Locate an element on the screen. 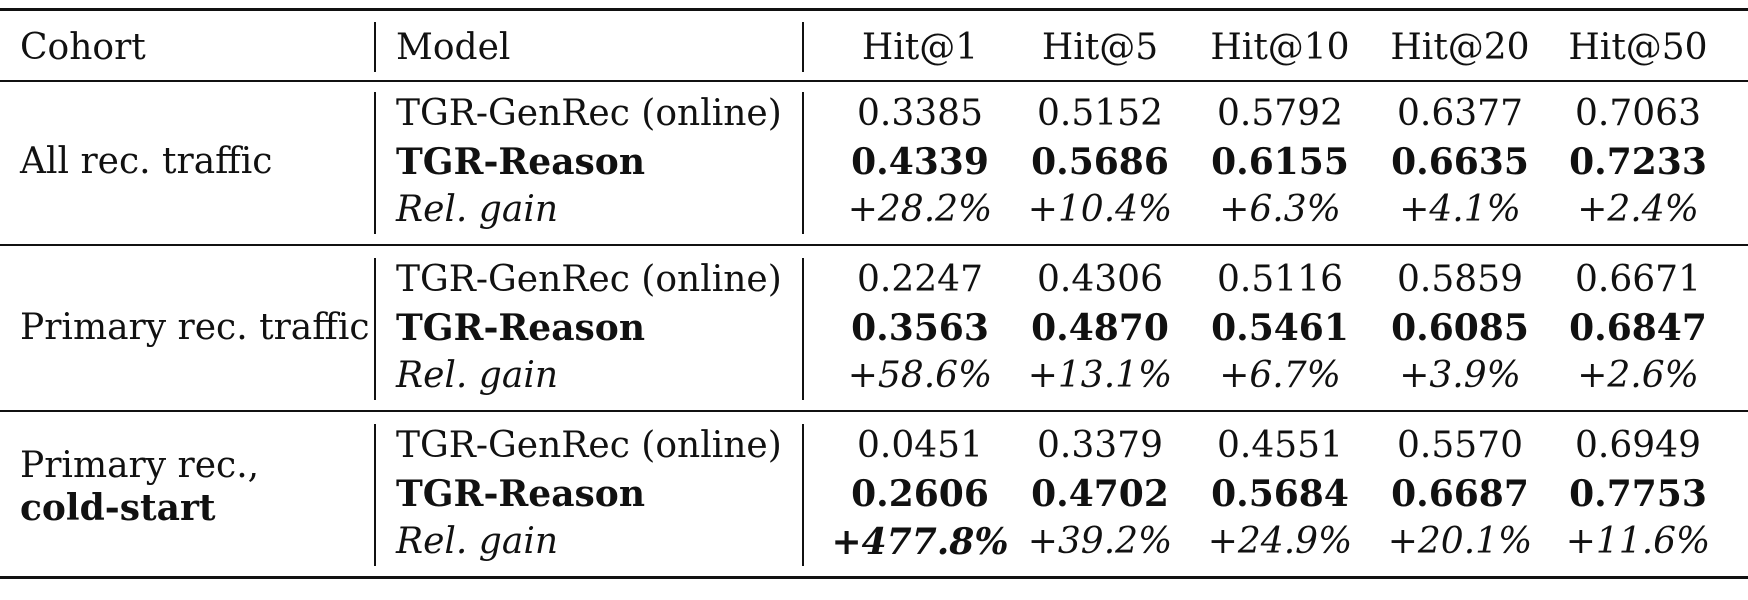 This screenshot has height=600, width=1748. value-cell: 0.7063 is located at coordinates (1638, 113).